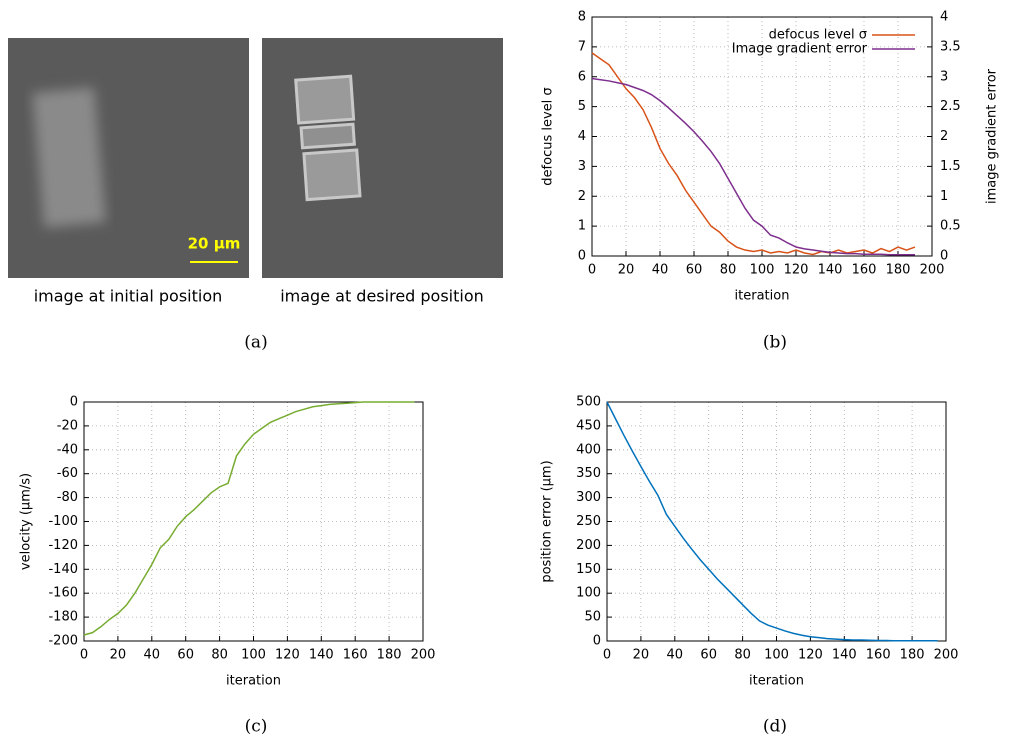 This screenshot has width=1024, height=747. What do you see at coordinates (547, 521) in the screenshot?
I see `y-axis-label: position error (µm)` at bounding box center [547, 521].